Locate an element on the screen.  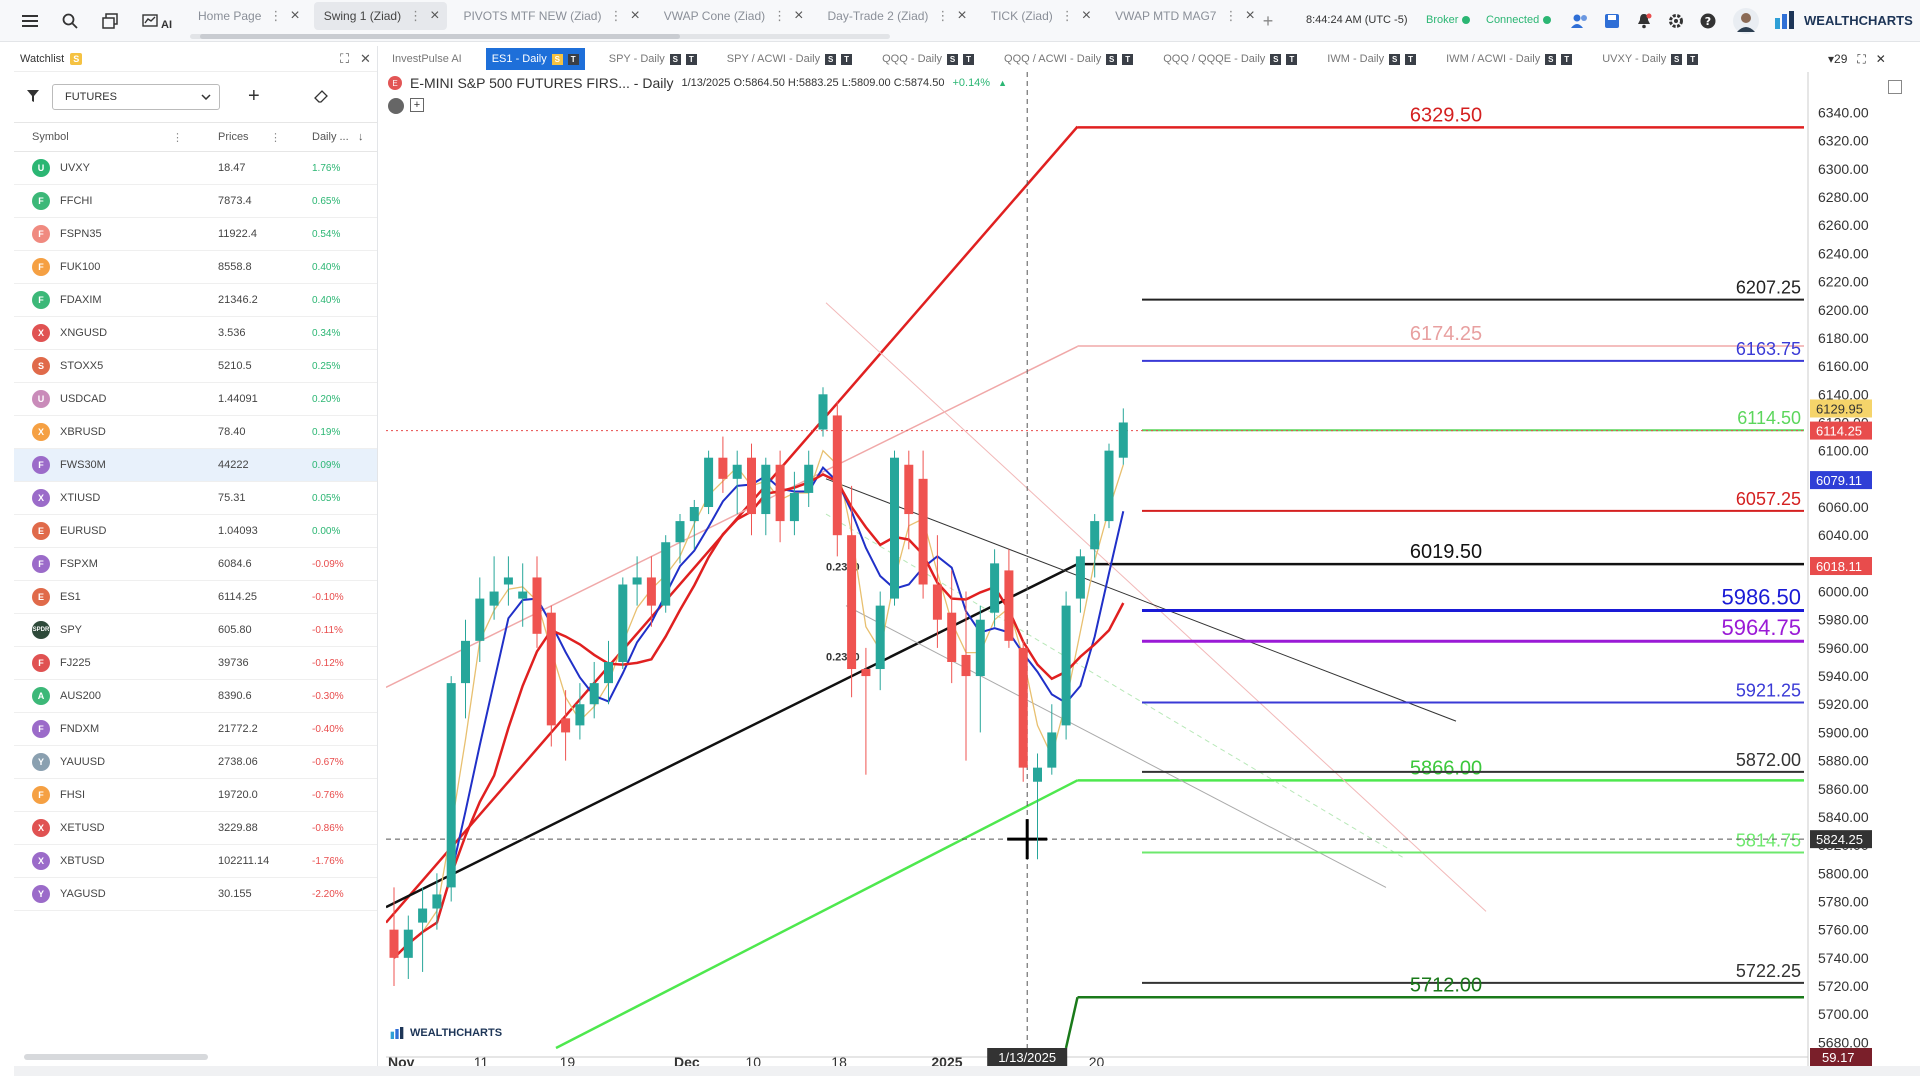
expand-icon: ⛶ is located at coordinates (345, 58).